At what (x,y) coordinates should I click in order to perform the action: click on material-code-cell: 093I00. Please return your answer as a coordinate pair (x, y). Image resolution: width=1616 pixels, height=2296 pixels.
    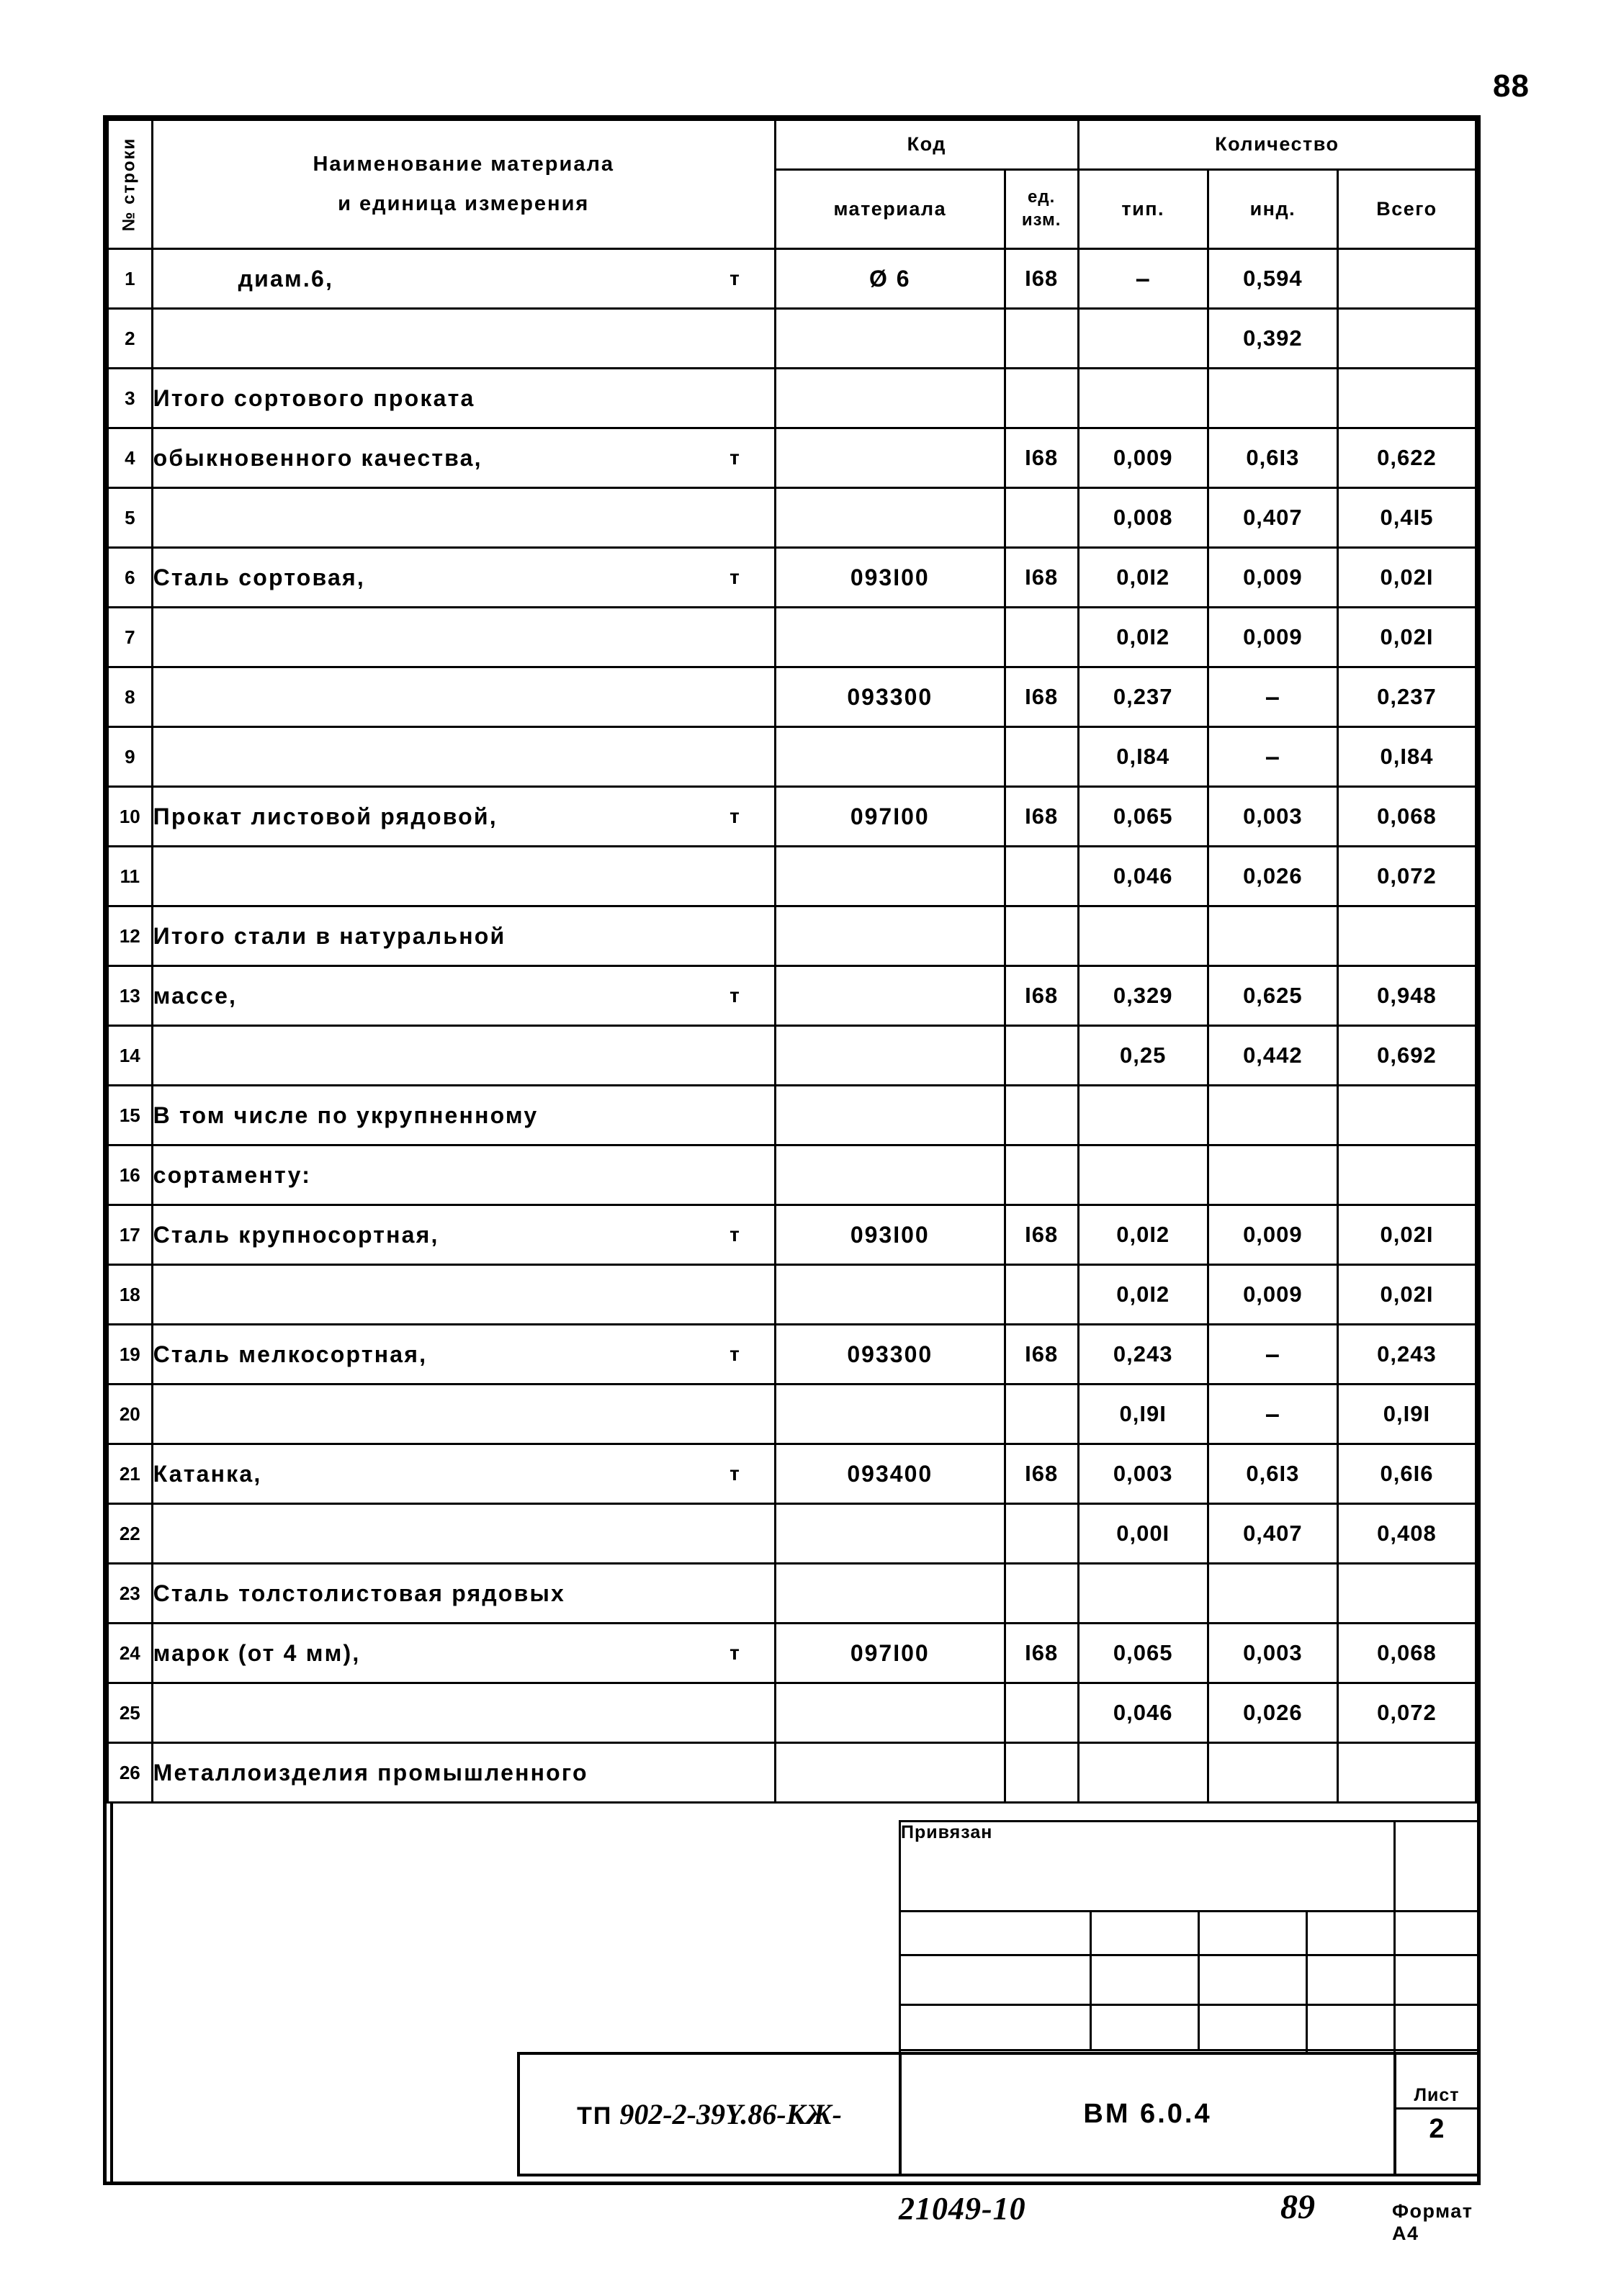
    Looking at the image, I should click on (889, 1235).